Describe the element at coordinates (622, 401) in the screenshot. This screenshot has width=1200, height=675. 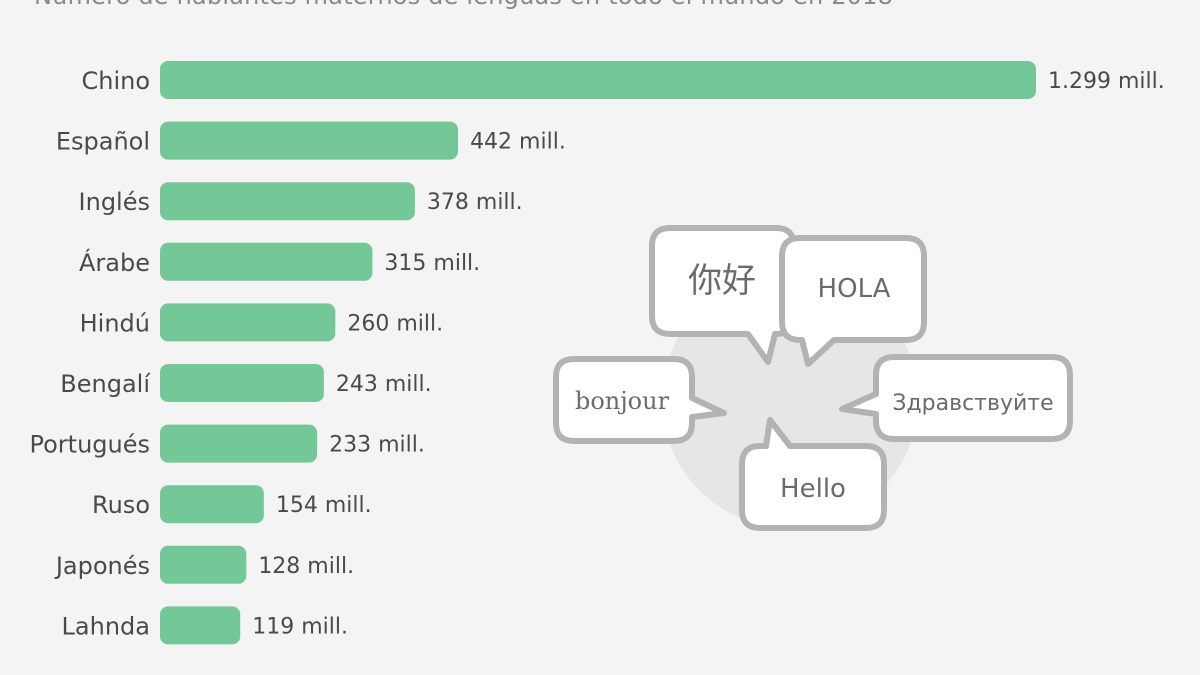
I see `bubble-french-text: bonjour` at that location.